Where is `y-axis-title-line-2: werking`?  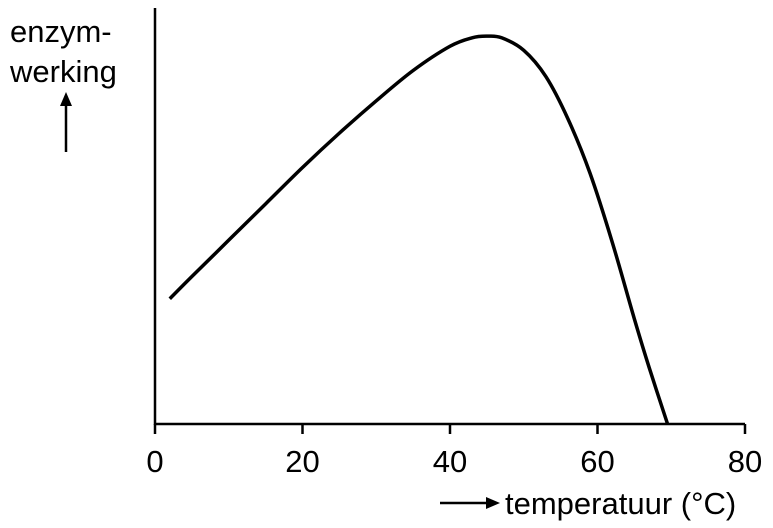
y-axis-title-line-2: werking is located at coordinates (63, 71).